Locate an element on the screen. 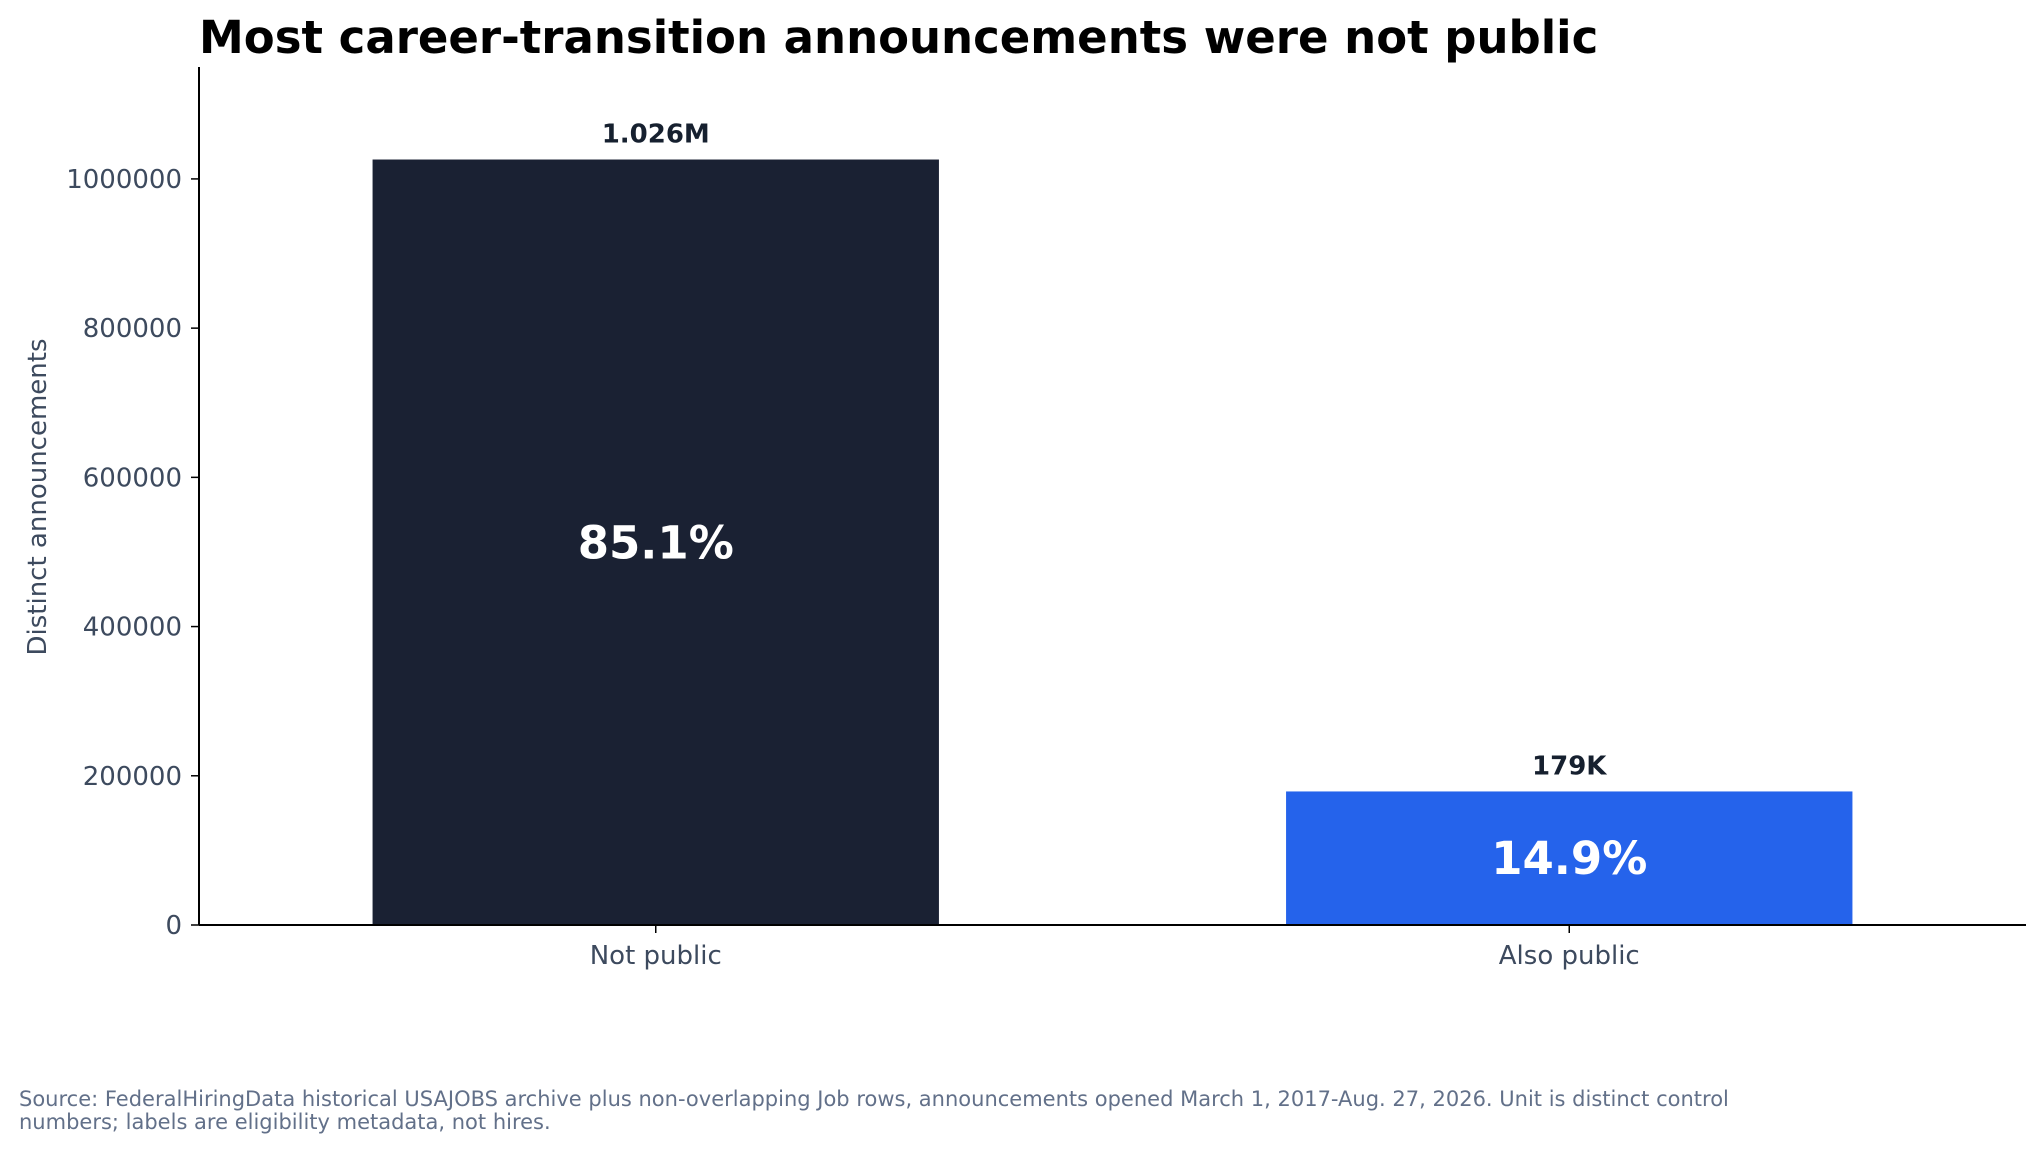 This screenshot has width=2040, height=1152. bar-percent-label: 85.1% is located at coordinates (656, 542).